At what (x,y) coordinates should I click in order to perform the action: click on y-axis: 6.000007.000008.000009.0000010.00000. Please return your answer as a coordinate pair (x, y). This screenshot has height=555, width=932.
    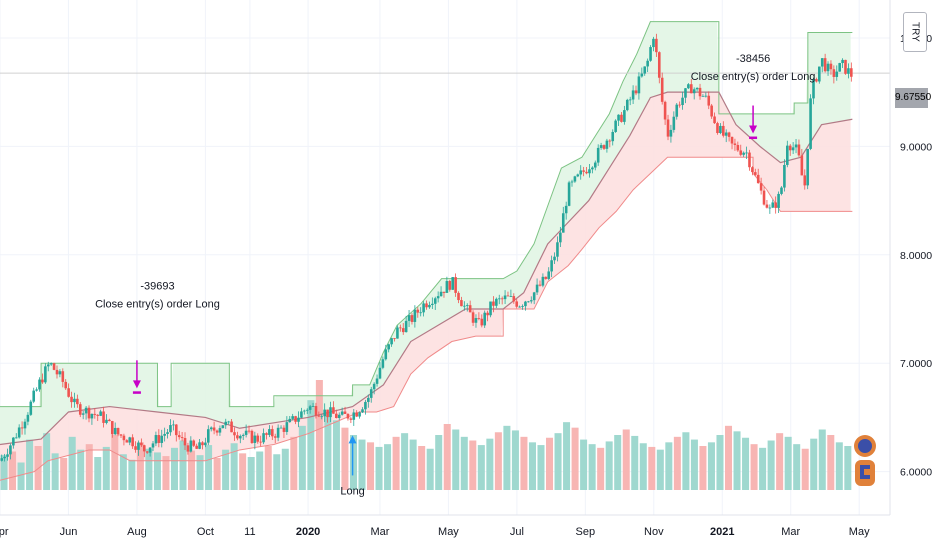
    Looking at the image, I should click on (910, 257).